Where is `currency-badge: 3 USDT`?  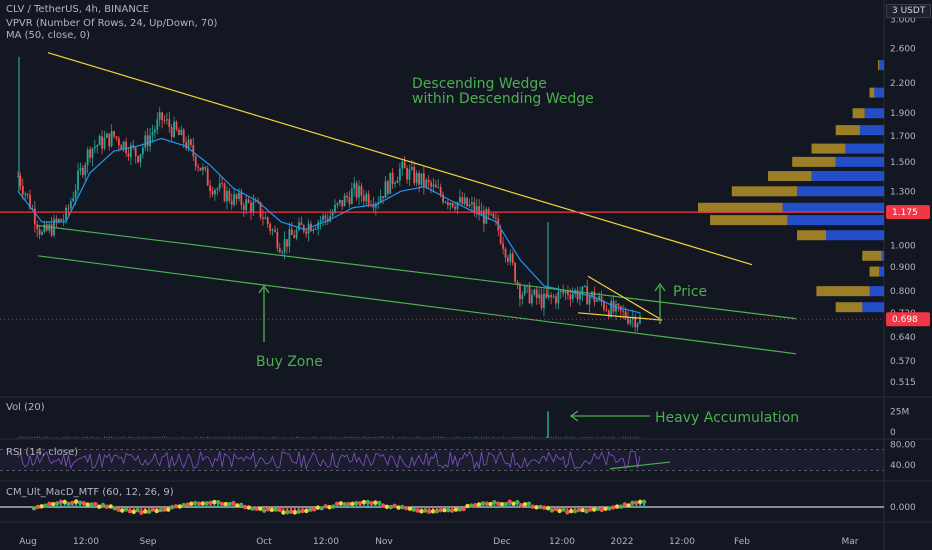
currency-badge: 3 USDT is located at coordinates (909, 11).